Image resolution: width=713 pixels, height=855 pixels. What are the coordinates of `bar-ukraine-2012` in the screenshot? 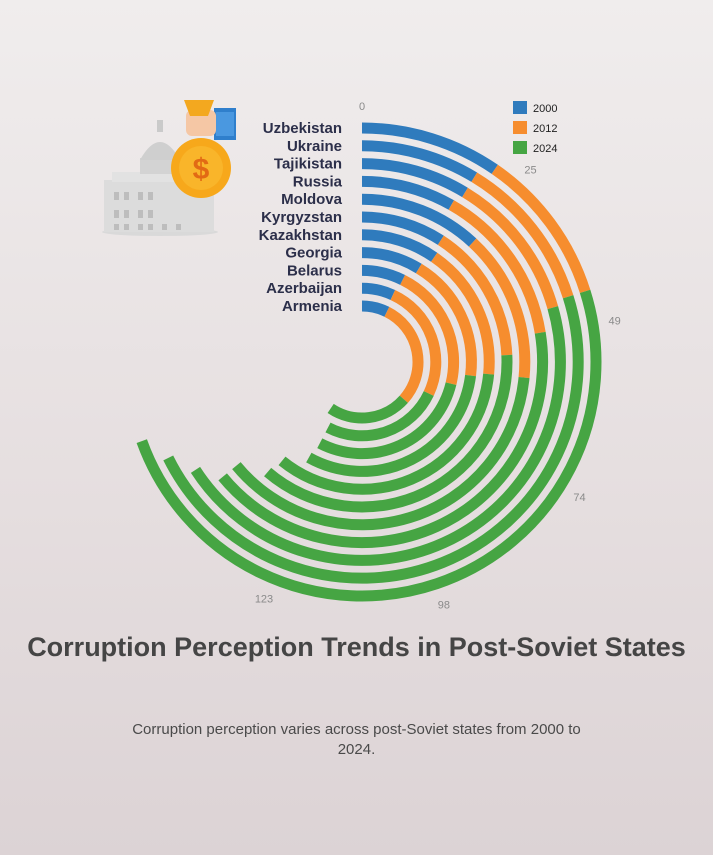 It's located at (522, 235).